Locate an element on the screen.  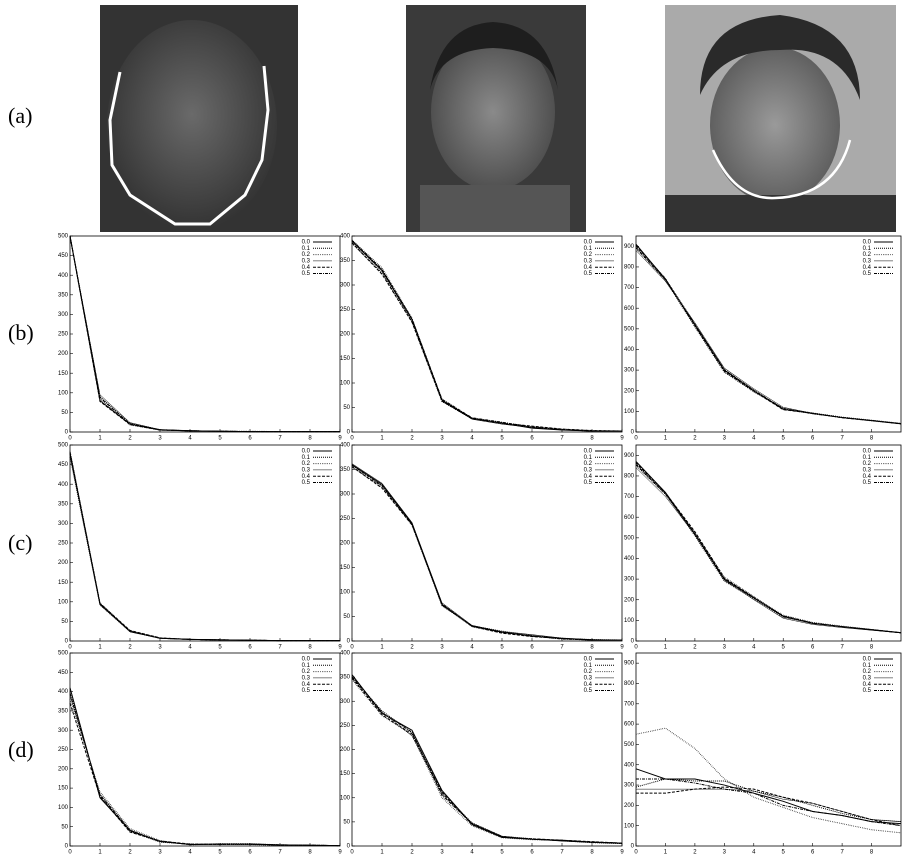
y-tick-label: 200 is located at coordinates (63, 563).